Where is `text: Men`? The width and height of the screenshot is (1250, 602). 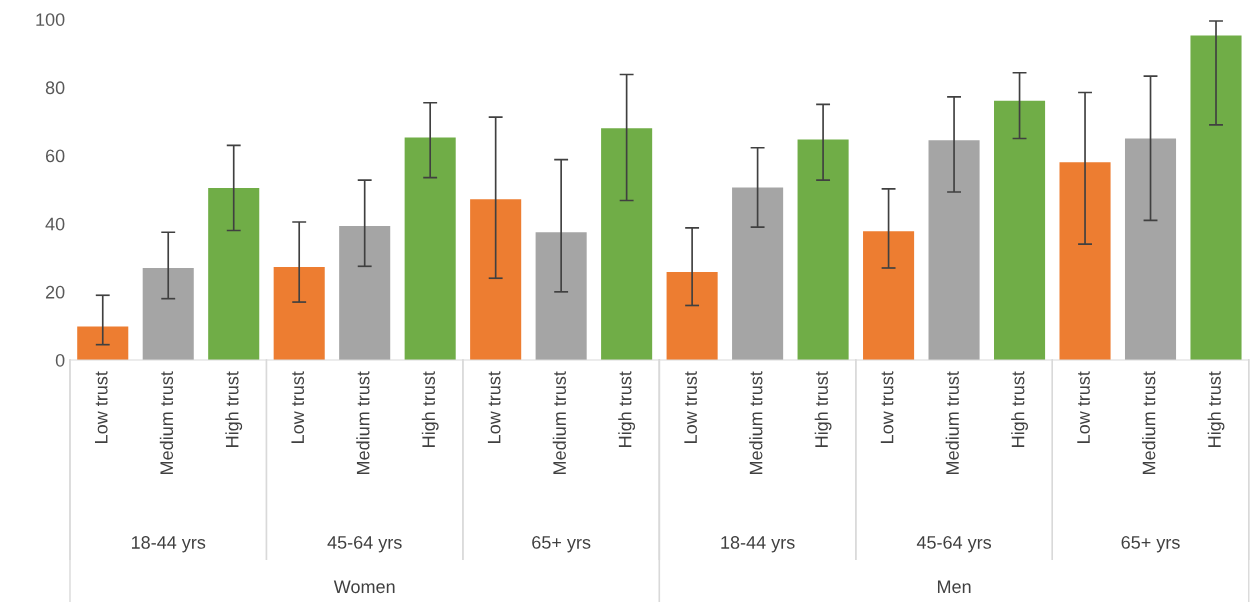 text: Men is located at coordinates (954, 587).